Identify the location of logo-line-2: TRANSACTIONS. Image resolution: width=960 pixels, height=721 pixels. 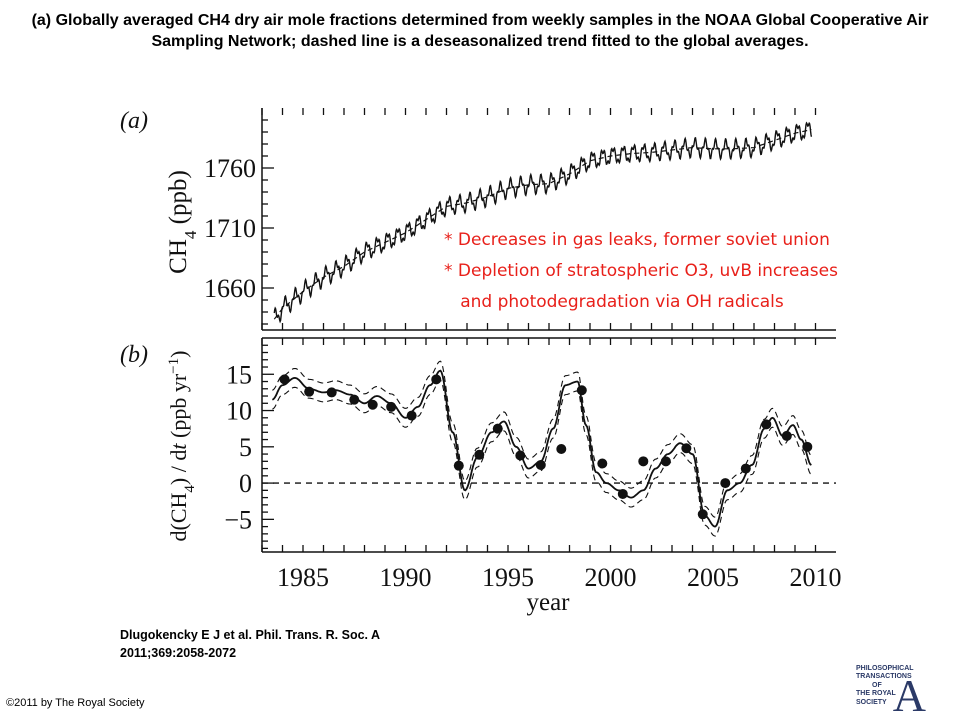
(884, 677).